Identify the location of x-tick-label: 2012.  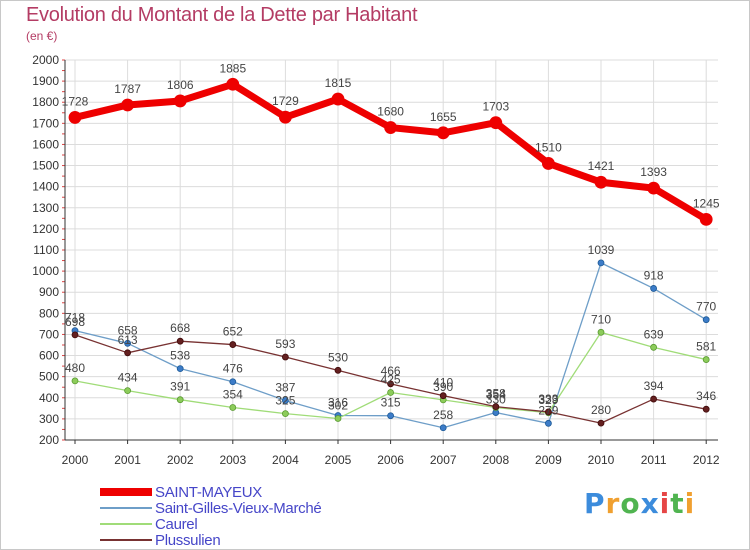
(706, 460).